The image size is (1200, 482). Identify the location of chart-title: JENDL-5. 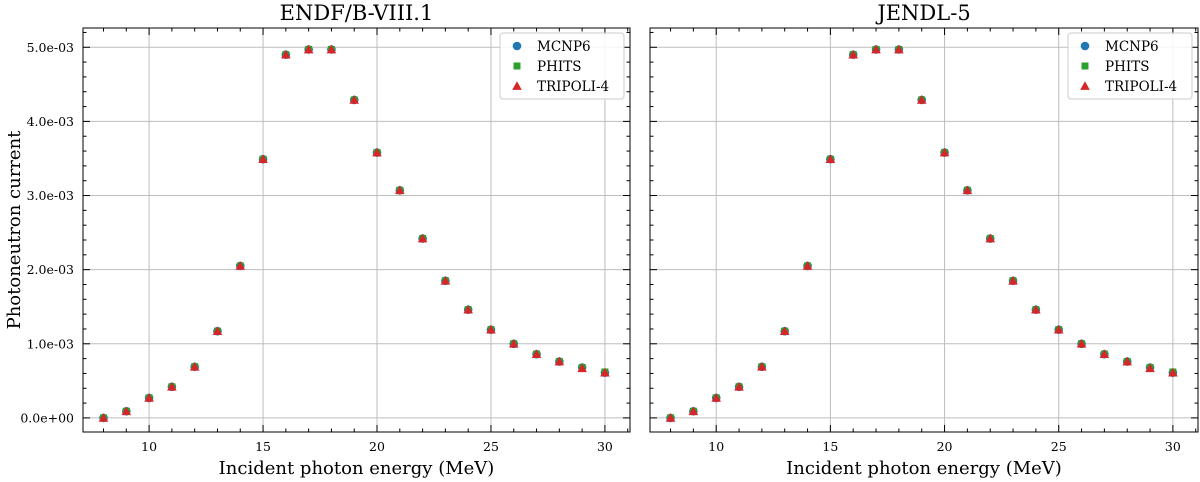
(922, 13).